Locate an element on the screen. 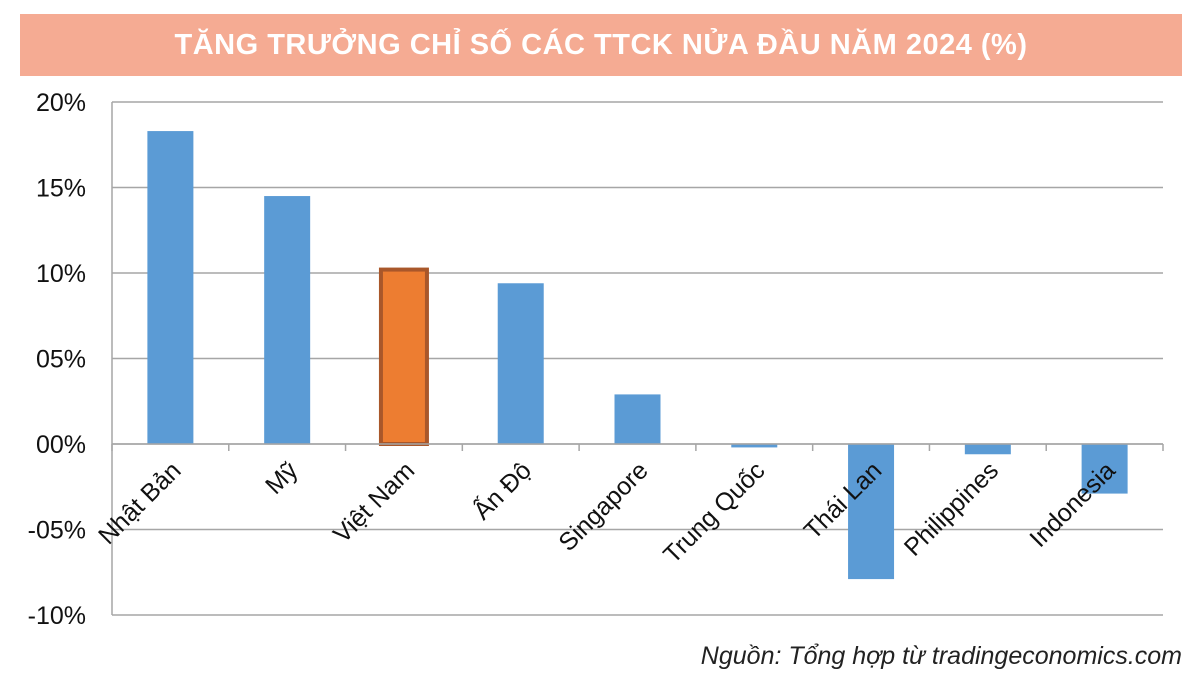 The width and height of the screenshot is (1200, 682). x-tick-label: Mỹ is located at coordinates (282, 478).